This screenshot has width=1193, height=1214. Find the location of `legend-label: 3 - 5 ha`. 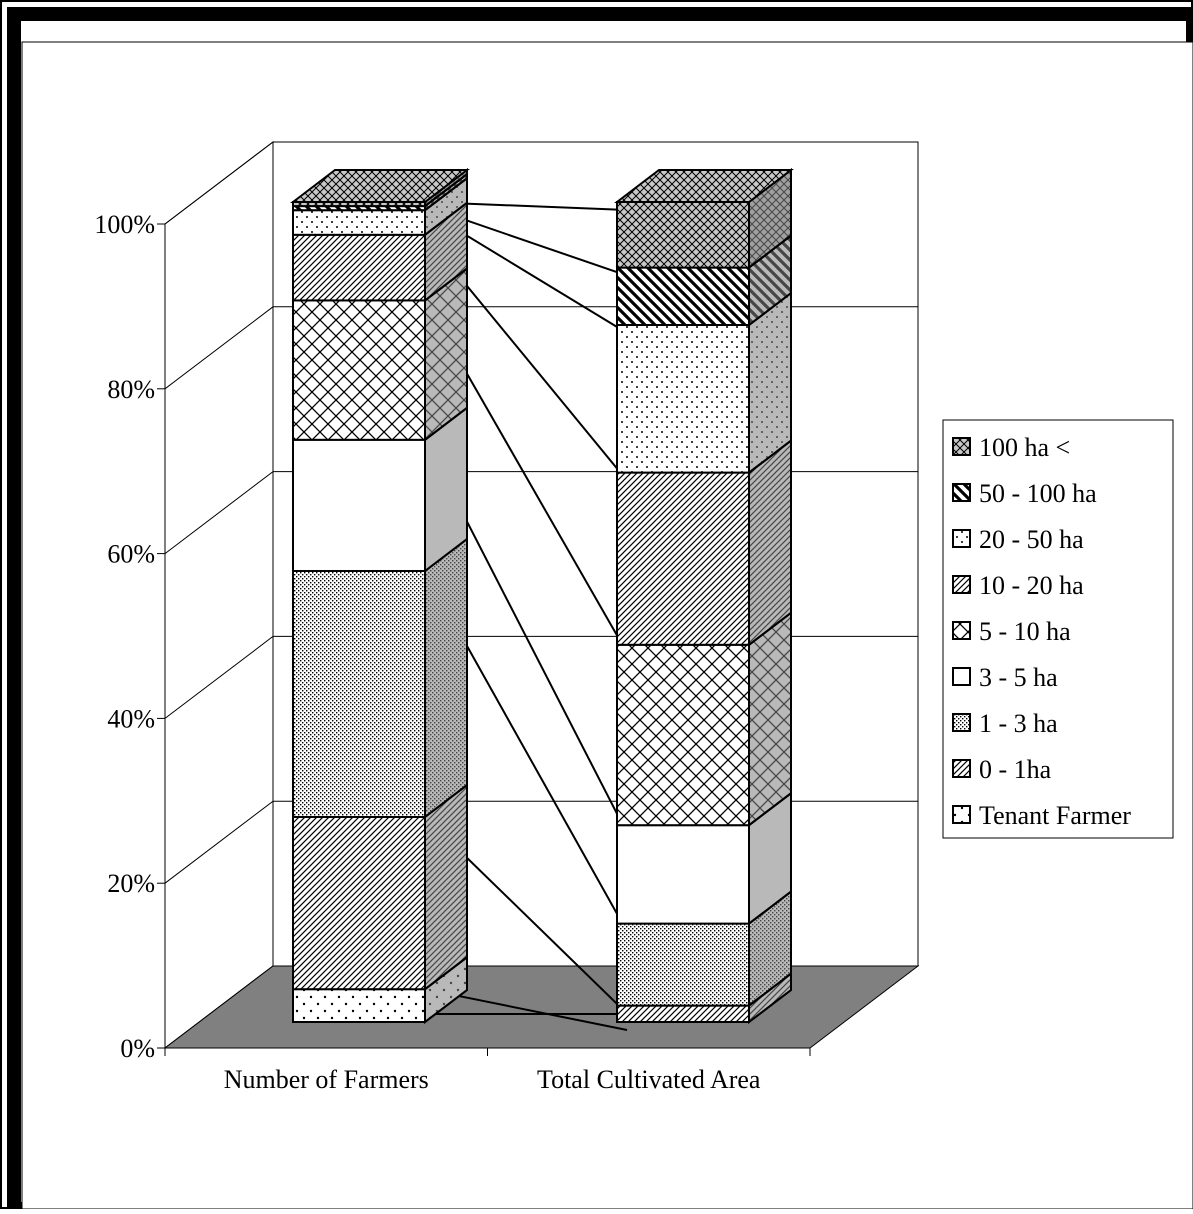

legend-label: 3 - 5 ha is located at coordinates (1018, 677).